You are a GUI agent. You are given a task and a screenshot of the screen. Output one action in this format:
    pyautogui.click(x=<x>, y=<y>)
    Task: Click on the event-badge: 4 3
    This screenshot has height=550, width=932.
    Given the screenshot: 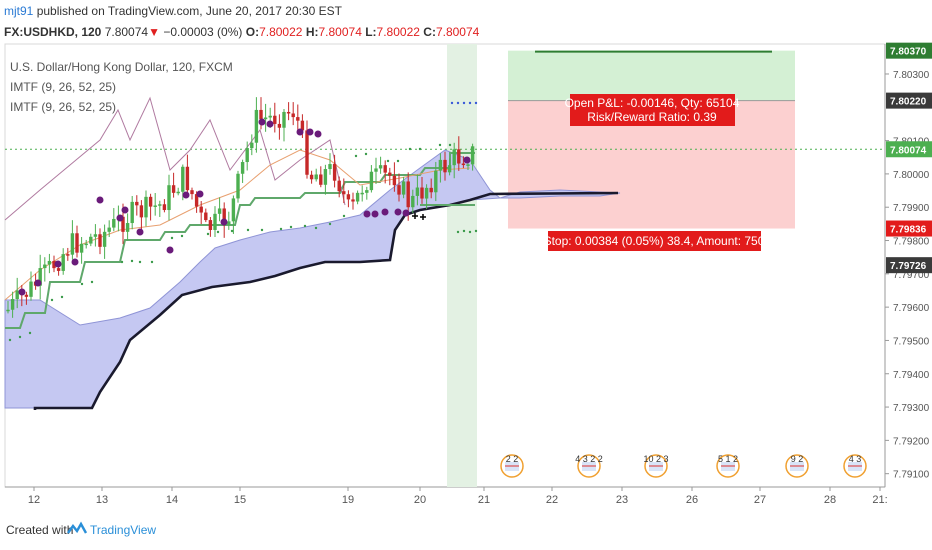 What is the action you would take?
    pyautogui.click(x=855, y=466)
    